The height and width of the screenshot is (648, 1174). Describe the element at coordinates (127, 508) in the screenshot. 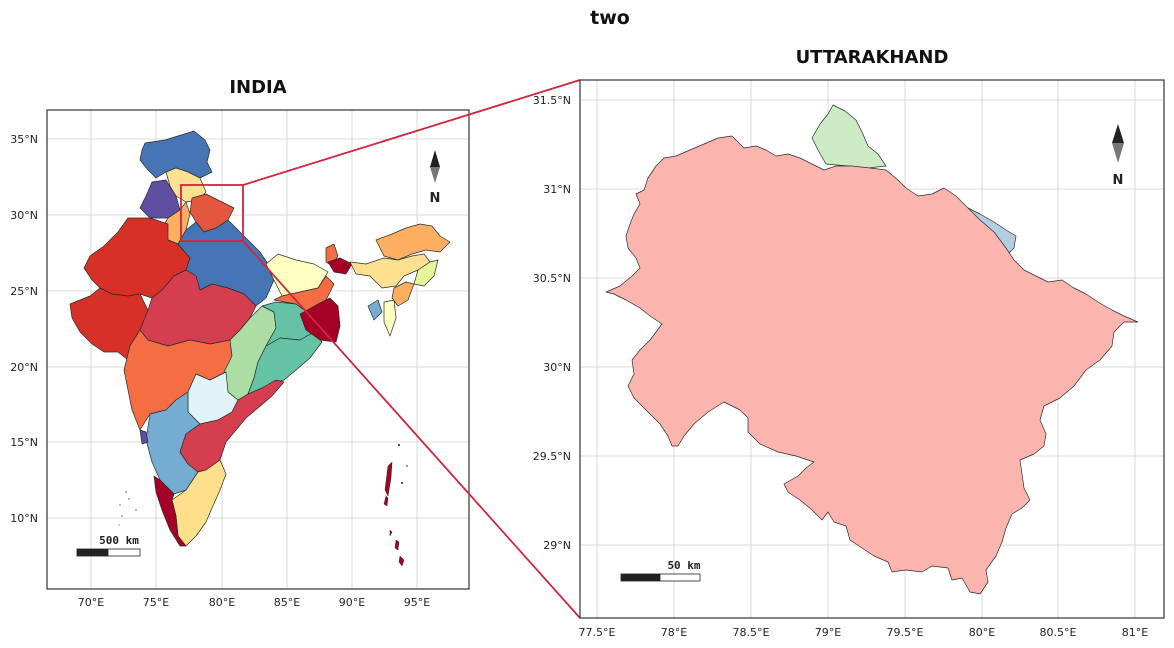

I see `lakshadweep-islands` at that location.